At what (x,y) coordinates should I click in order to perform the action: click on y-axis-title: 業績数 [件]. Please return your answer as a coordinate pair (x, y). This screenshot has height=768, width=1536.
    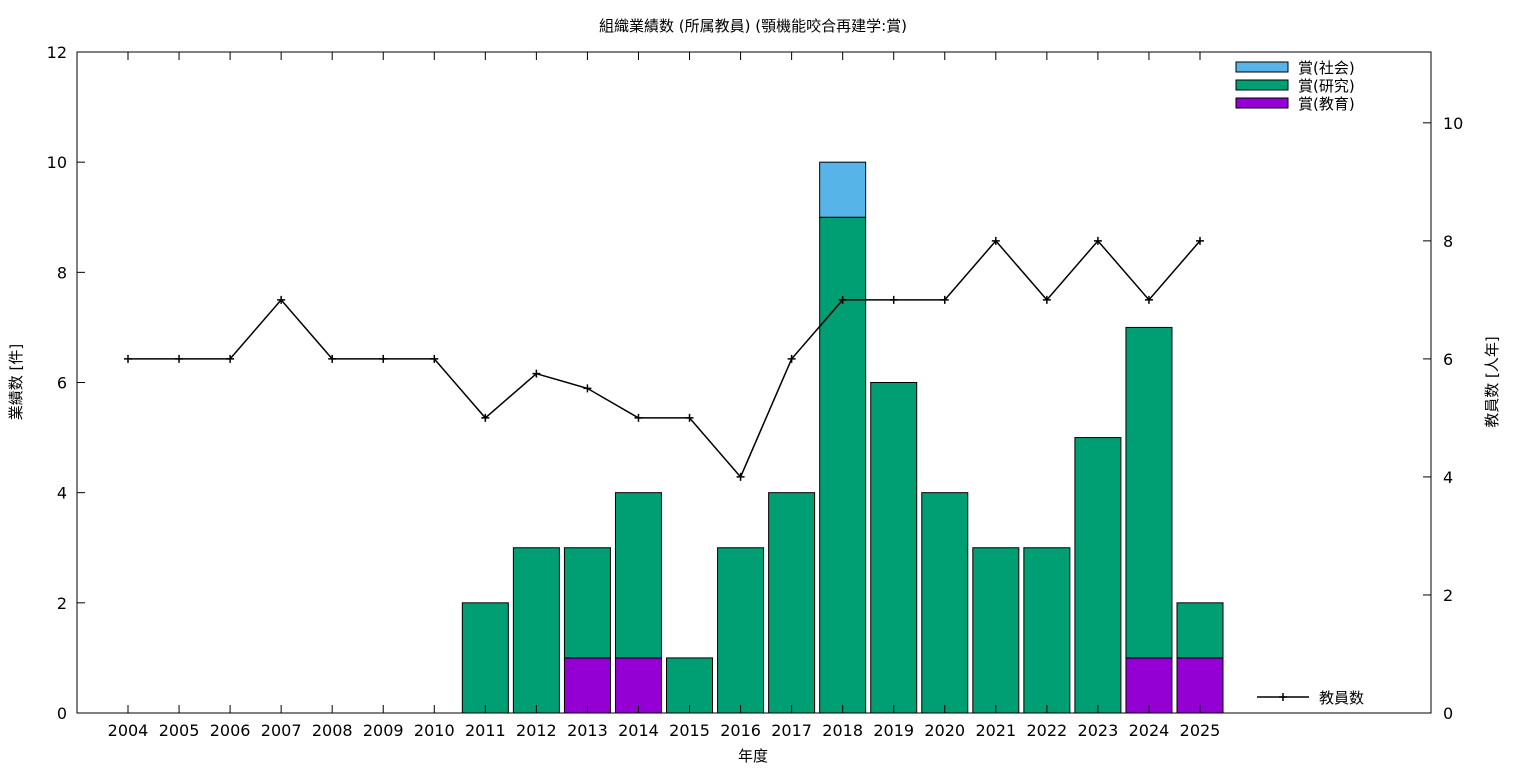
    Looking at the image, I should click on (16, 382).